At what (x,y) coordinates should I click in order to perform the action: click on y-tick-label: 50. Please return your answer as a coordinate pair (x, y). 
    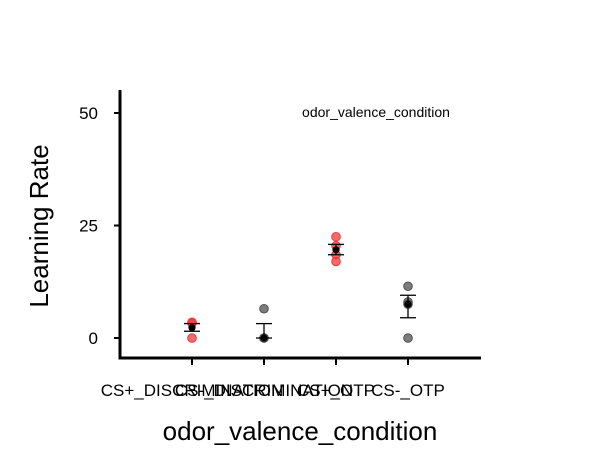
    Looking at the image, I should click on (88, 113).